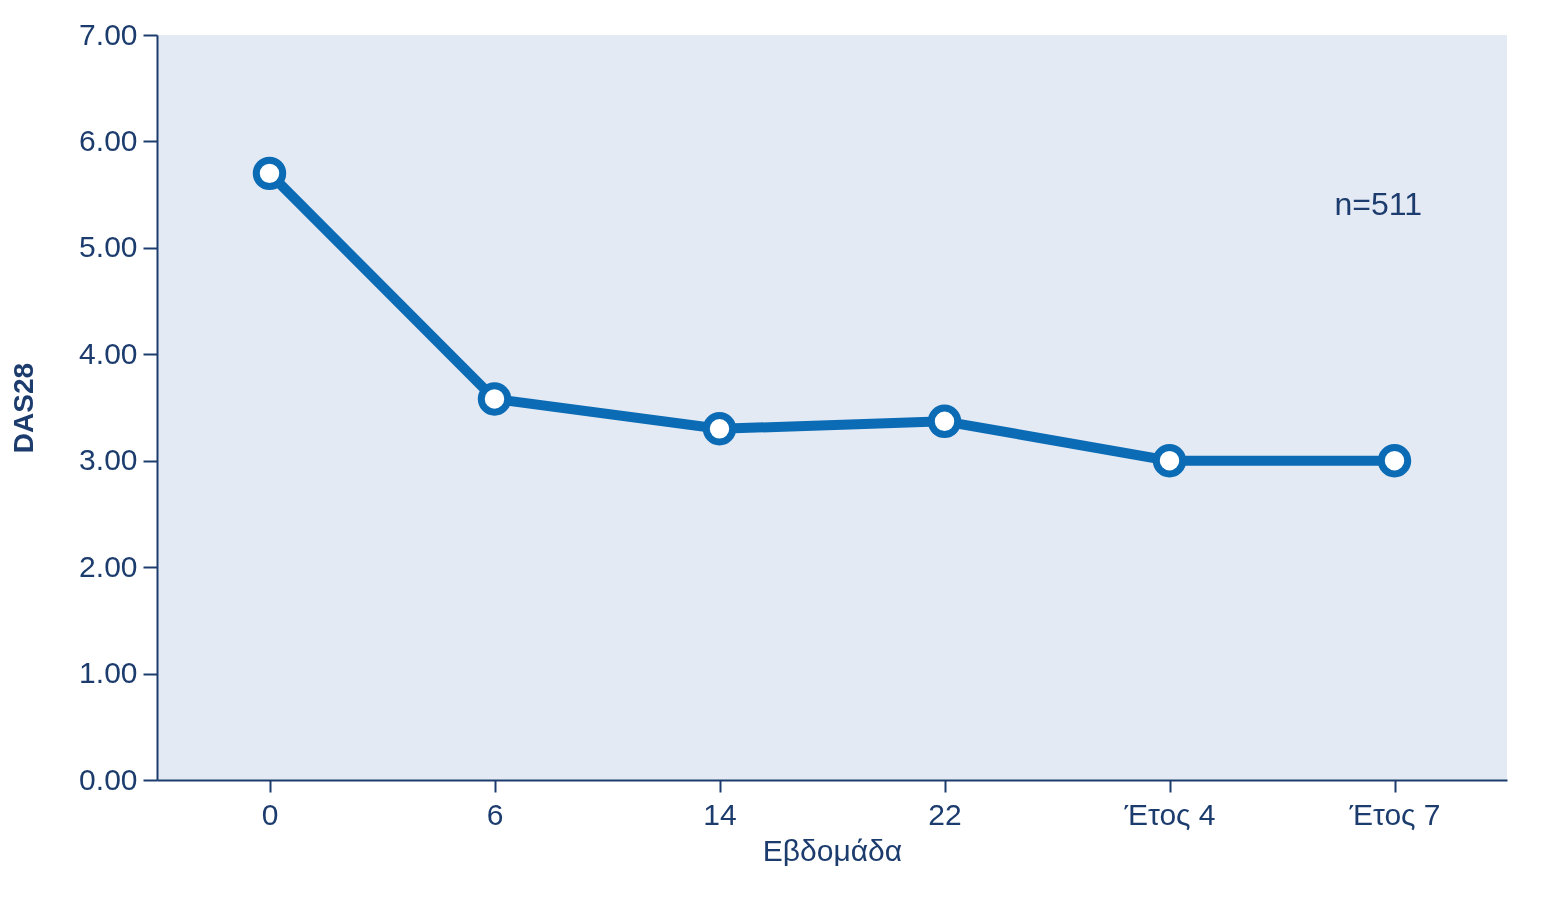 The height and width of the screenshot is (905, 1566). What do you see at coordinates (945, 814) in the screenshot?
I see `x-tick-label: 22` at bounding box center [945, 814].